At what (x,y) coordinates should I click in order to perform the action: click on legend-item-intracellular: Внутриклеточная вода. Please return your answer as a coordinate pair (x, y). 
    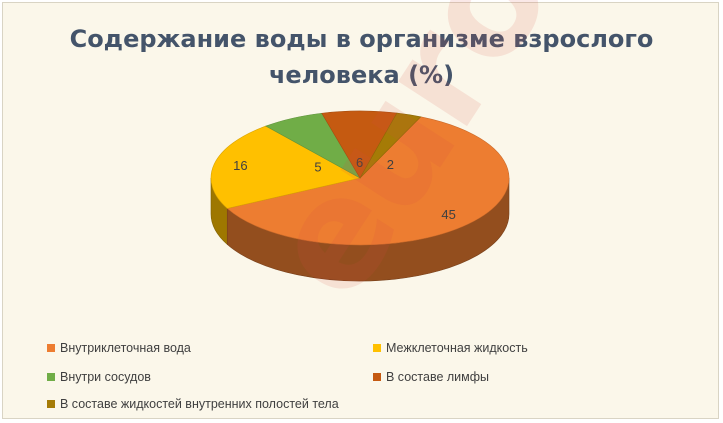
    Looking at the image, I should click on (119, 348).